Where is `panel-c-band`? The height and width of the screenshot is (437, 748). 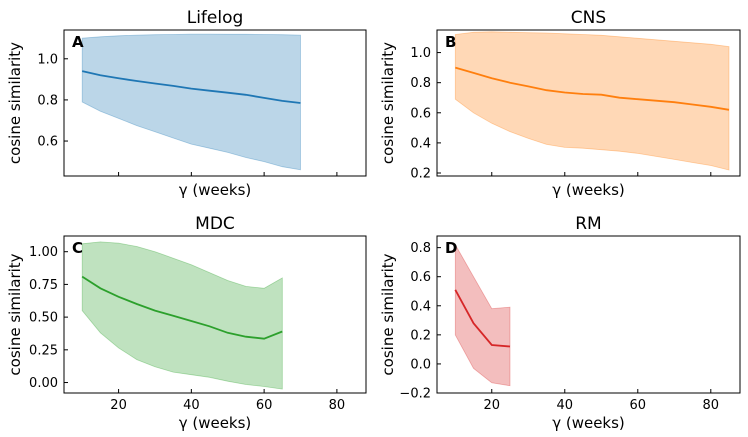 panel-c-band is located at coordinates (182, 315).